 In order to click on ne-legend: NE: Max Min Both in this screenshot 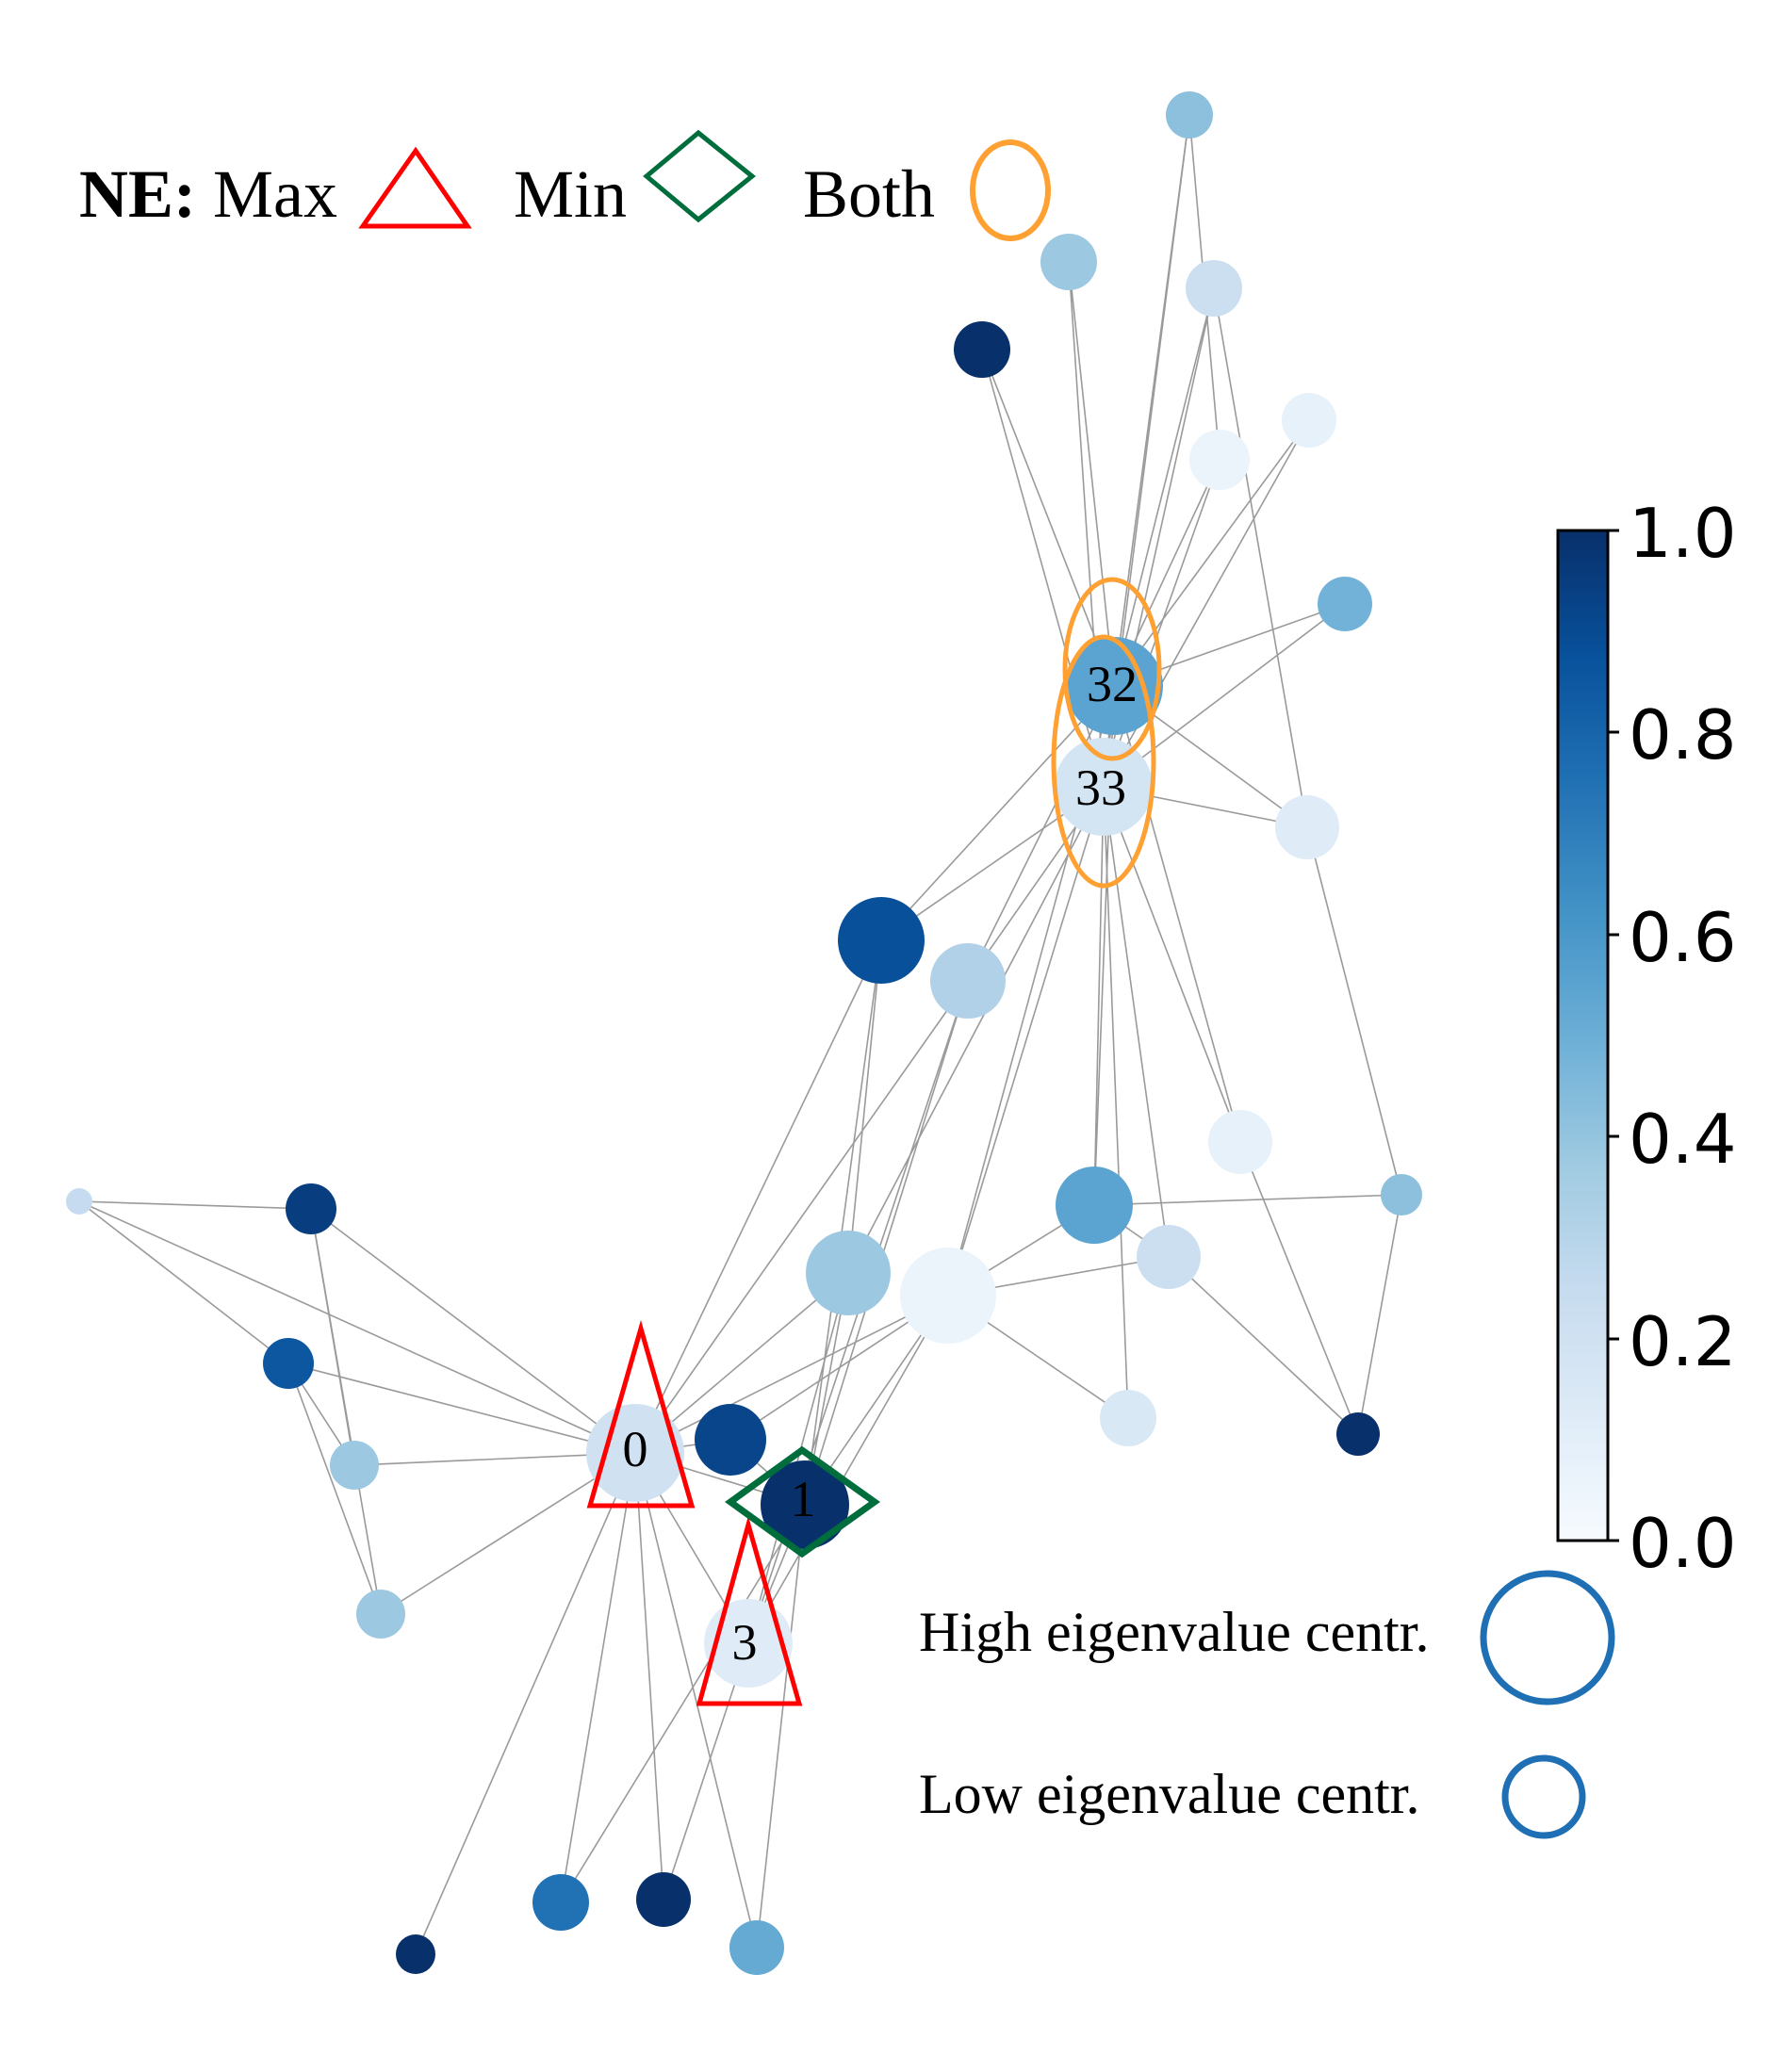, I will do `click(565, 185)`.